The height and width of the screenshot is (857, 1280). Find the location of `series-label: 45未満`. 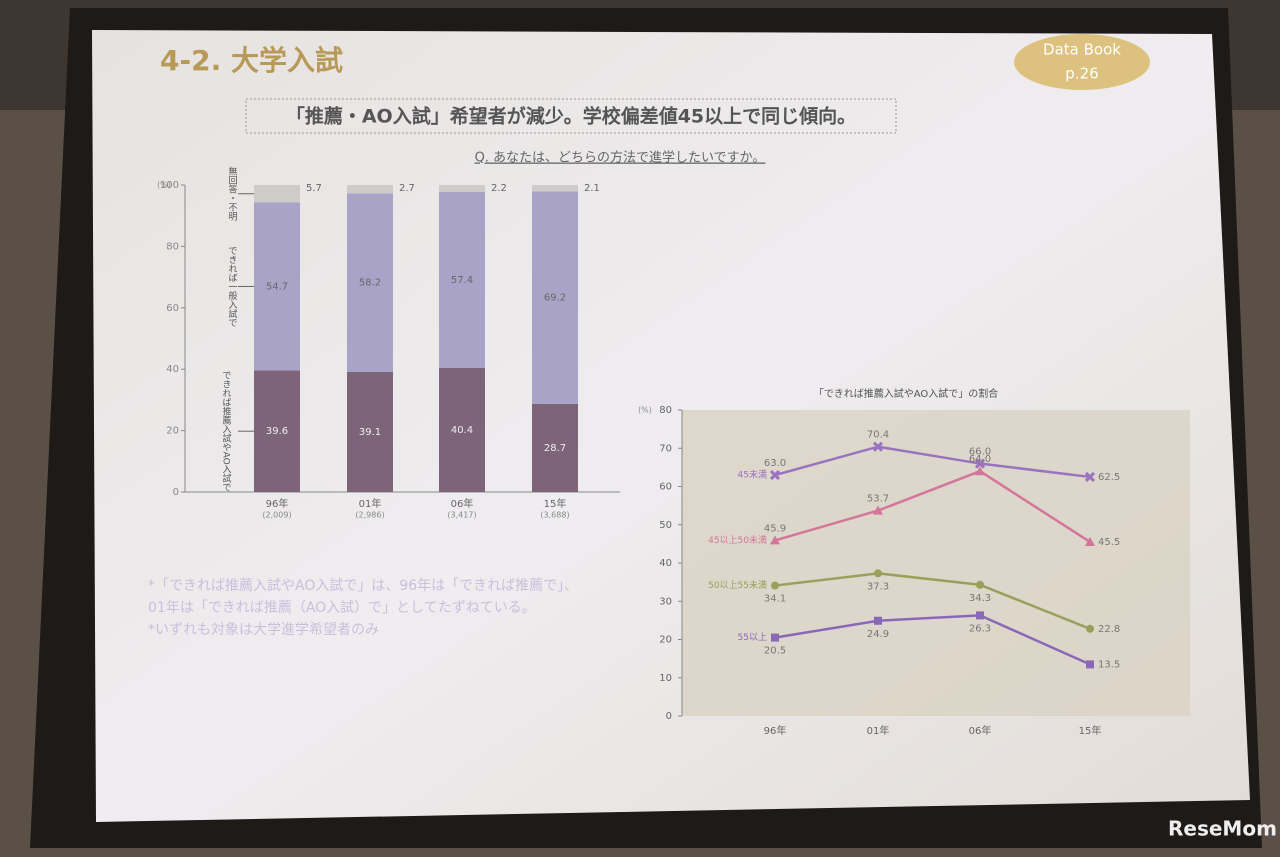

series-label: 45未満 is located at coordinates (752, 475).